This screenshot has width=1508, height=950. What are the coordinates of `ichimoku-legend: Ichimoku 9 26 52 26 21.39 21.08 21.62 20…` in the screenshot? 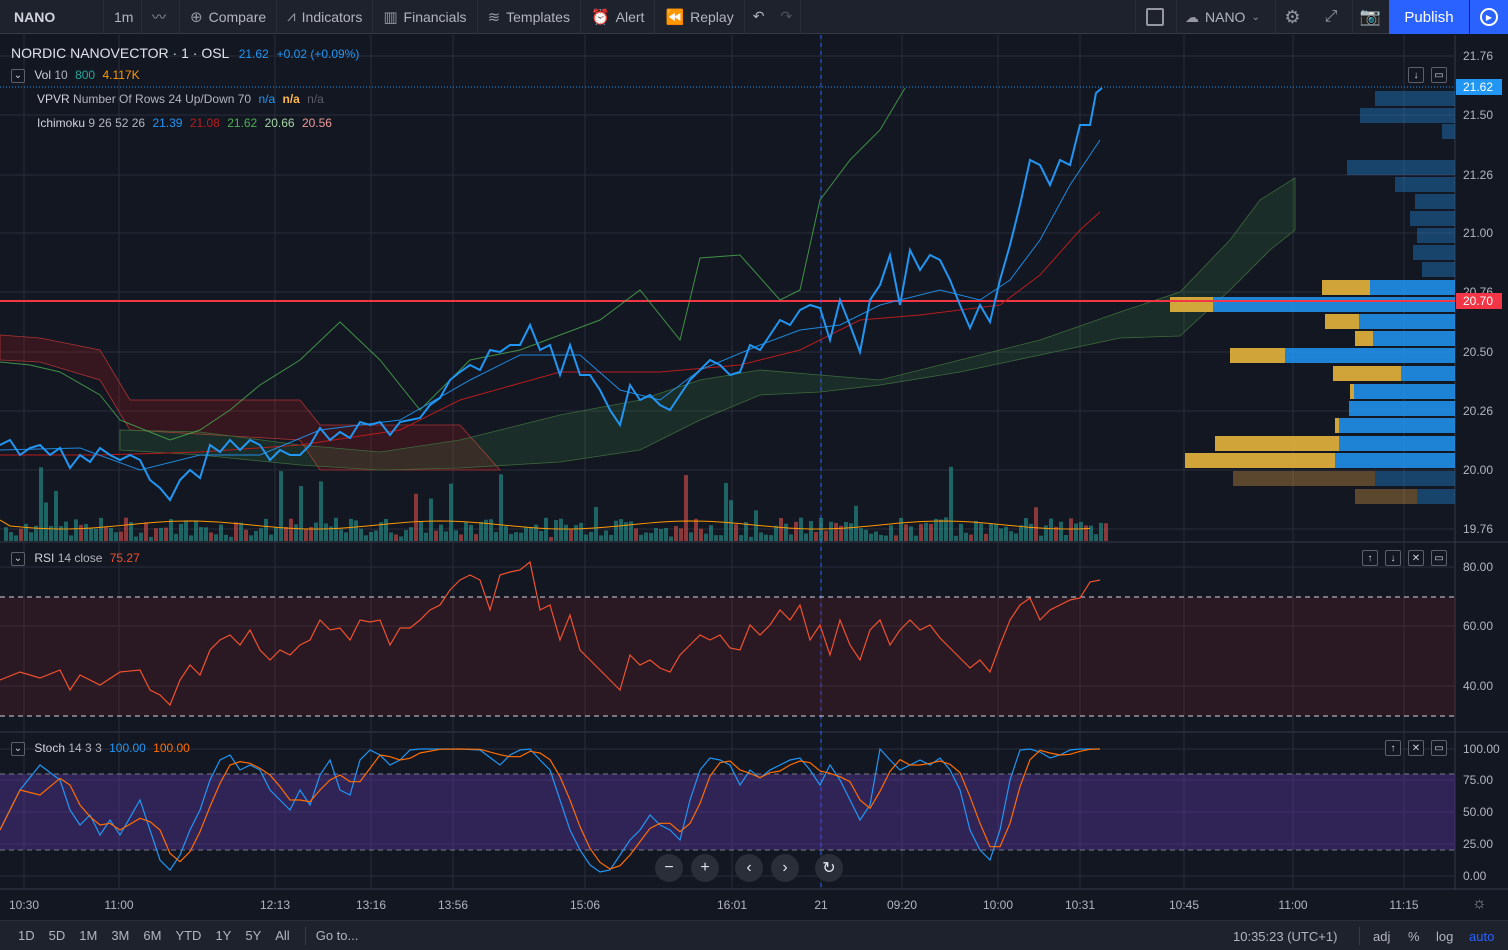 It's located at (184, 123).